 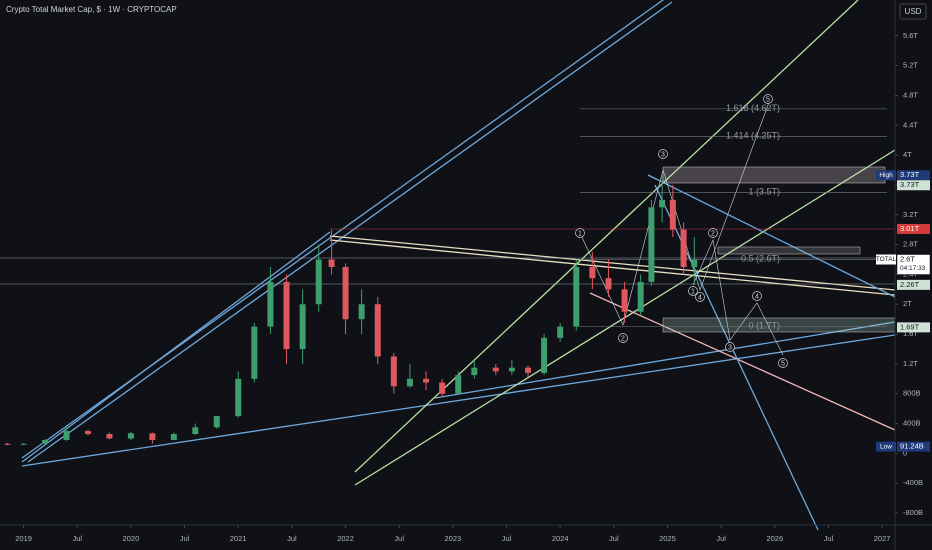 I want to click on fib-label: 1.414 (4.25T), so click(x=753, y=135).